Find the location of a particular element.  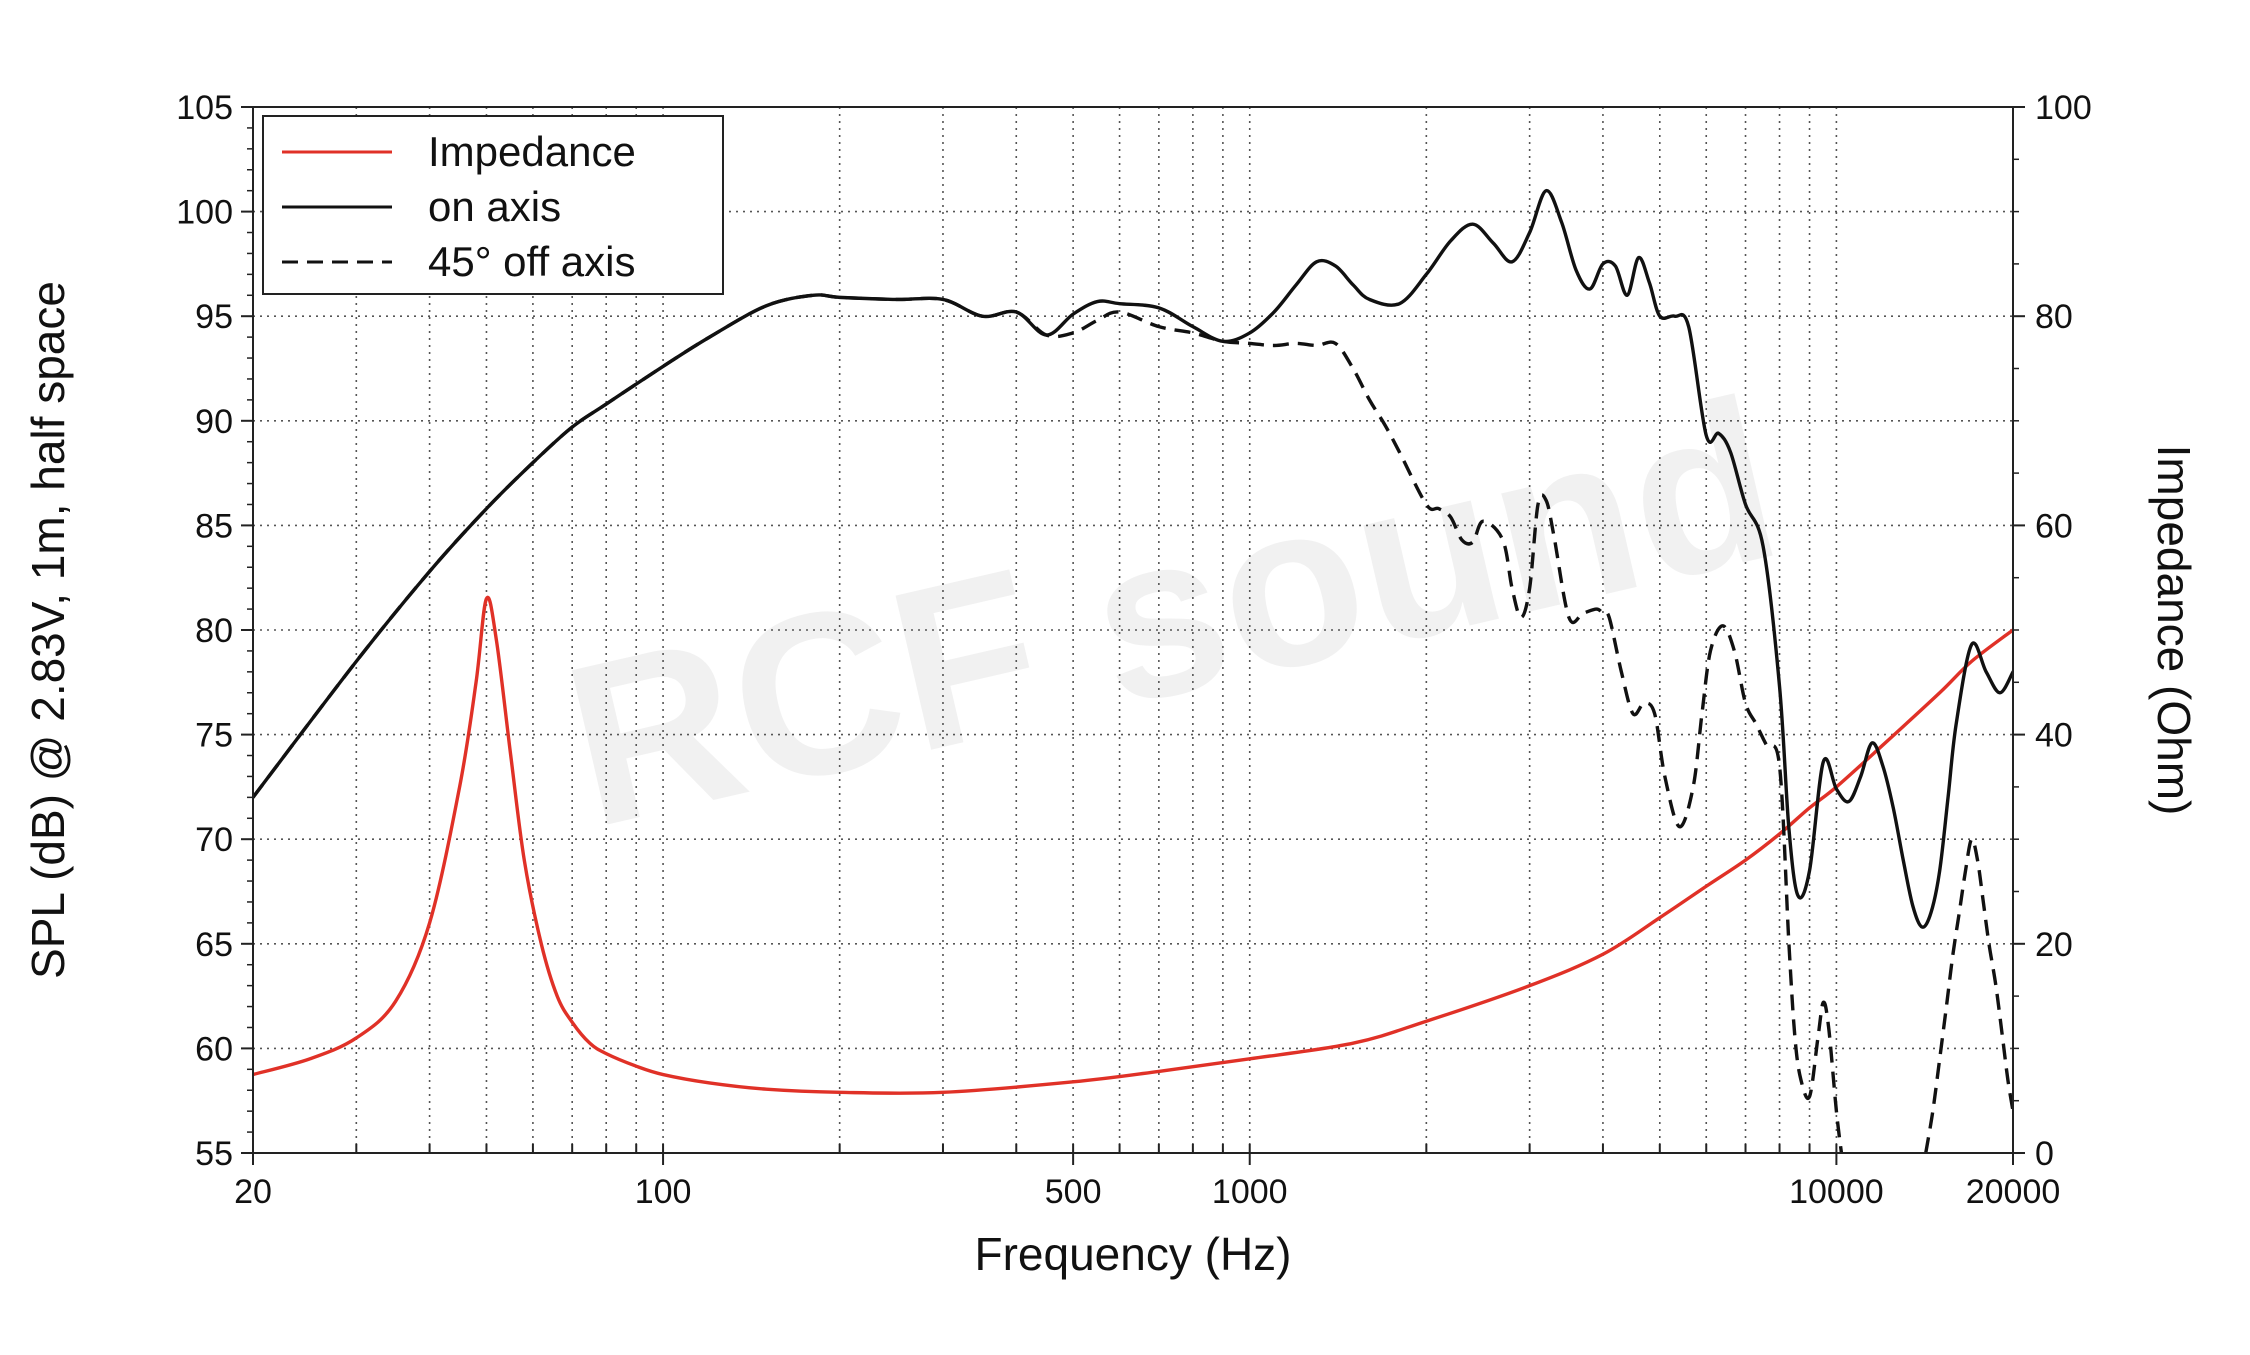

y-tick-label: 105 is located at coordinates (204, 108).